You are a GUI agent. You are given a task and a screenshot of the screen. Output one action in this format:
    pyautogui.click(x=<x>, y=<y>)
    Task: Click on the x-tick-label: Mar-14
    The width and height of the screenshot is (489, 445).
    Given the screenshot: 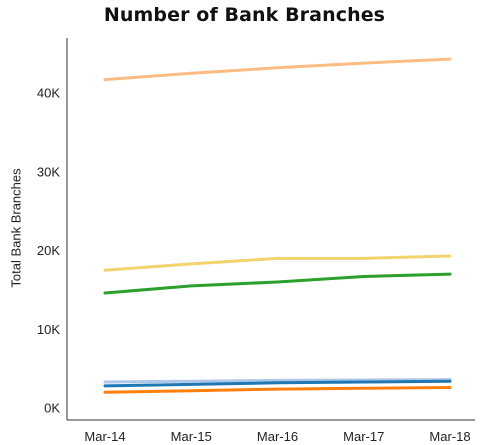 What is the action you would take?
    pyautogui.click(x=104, y=436)
    